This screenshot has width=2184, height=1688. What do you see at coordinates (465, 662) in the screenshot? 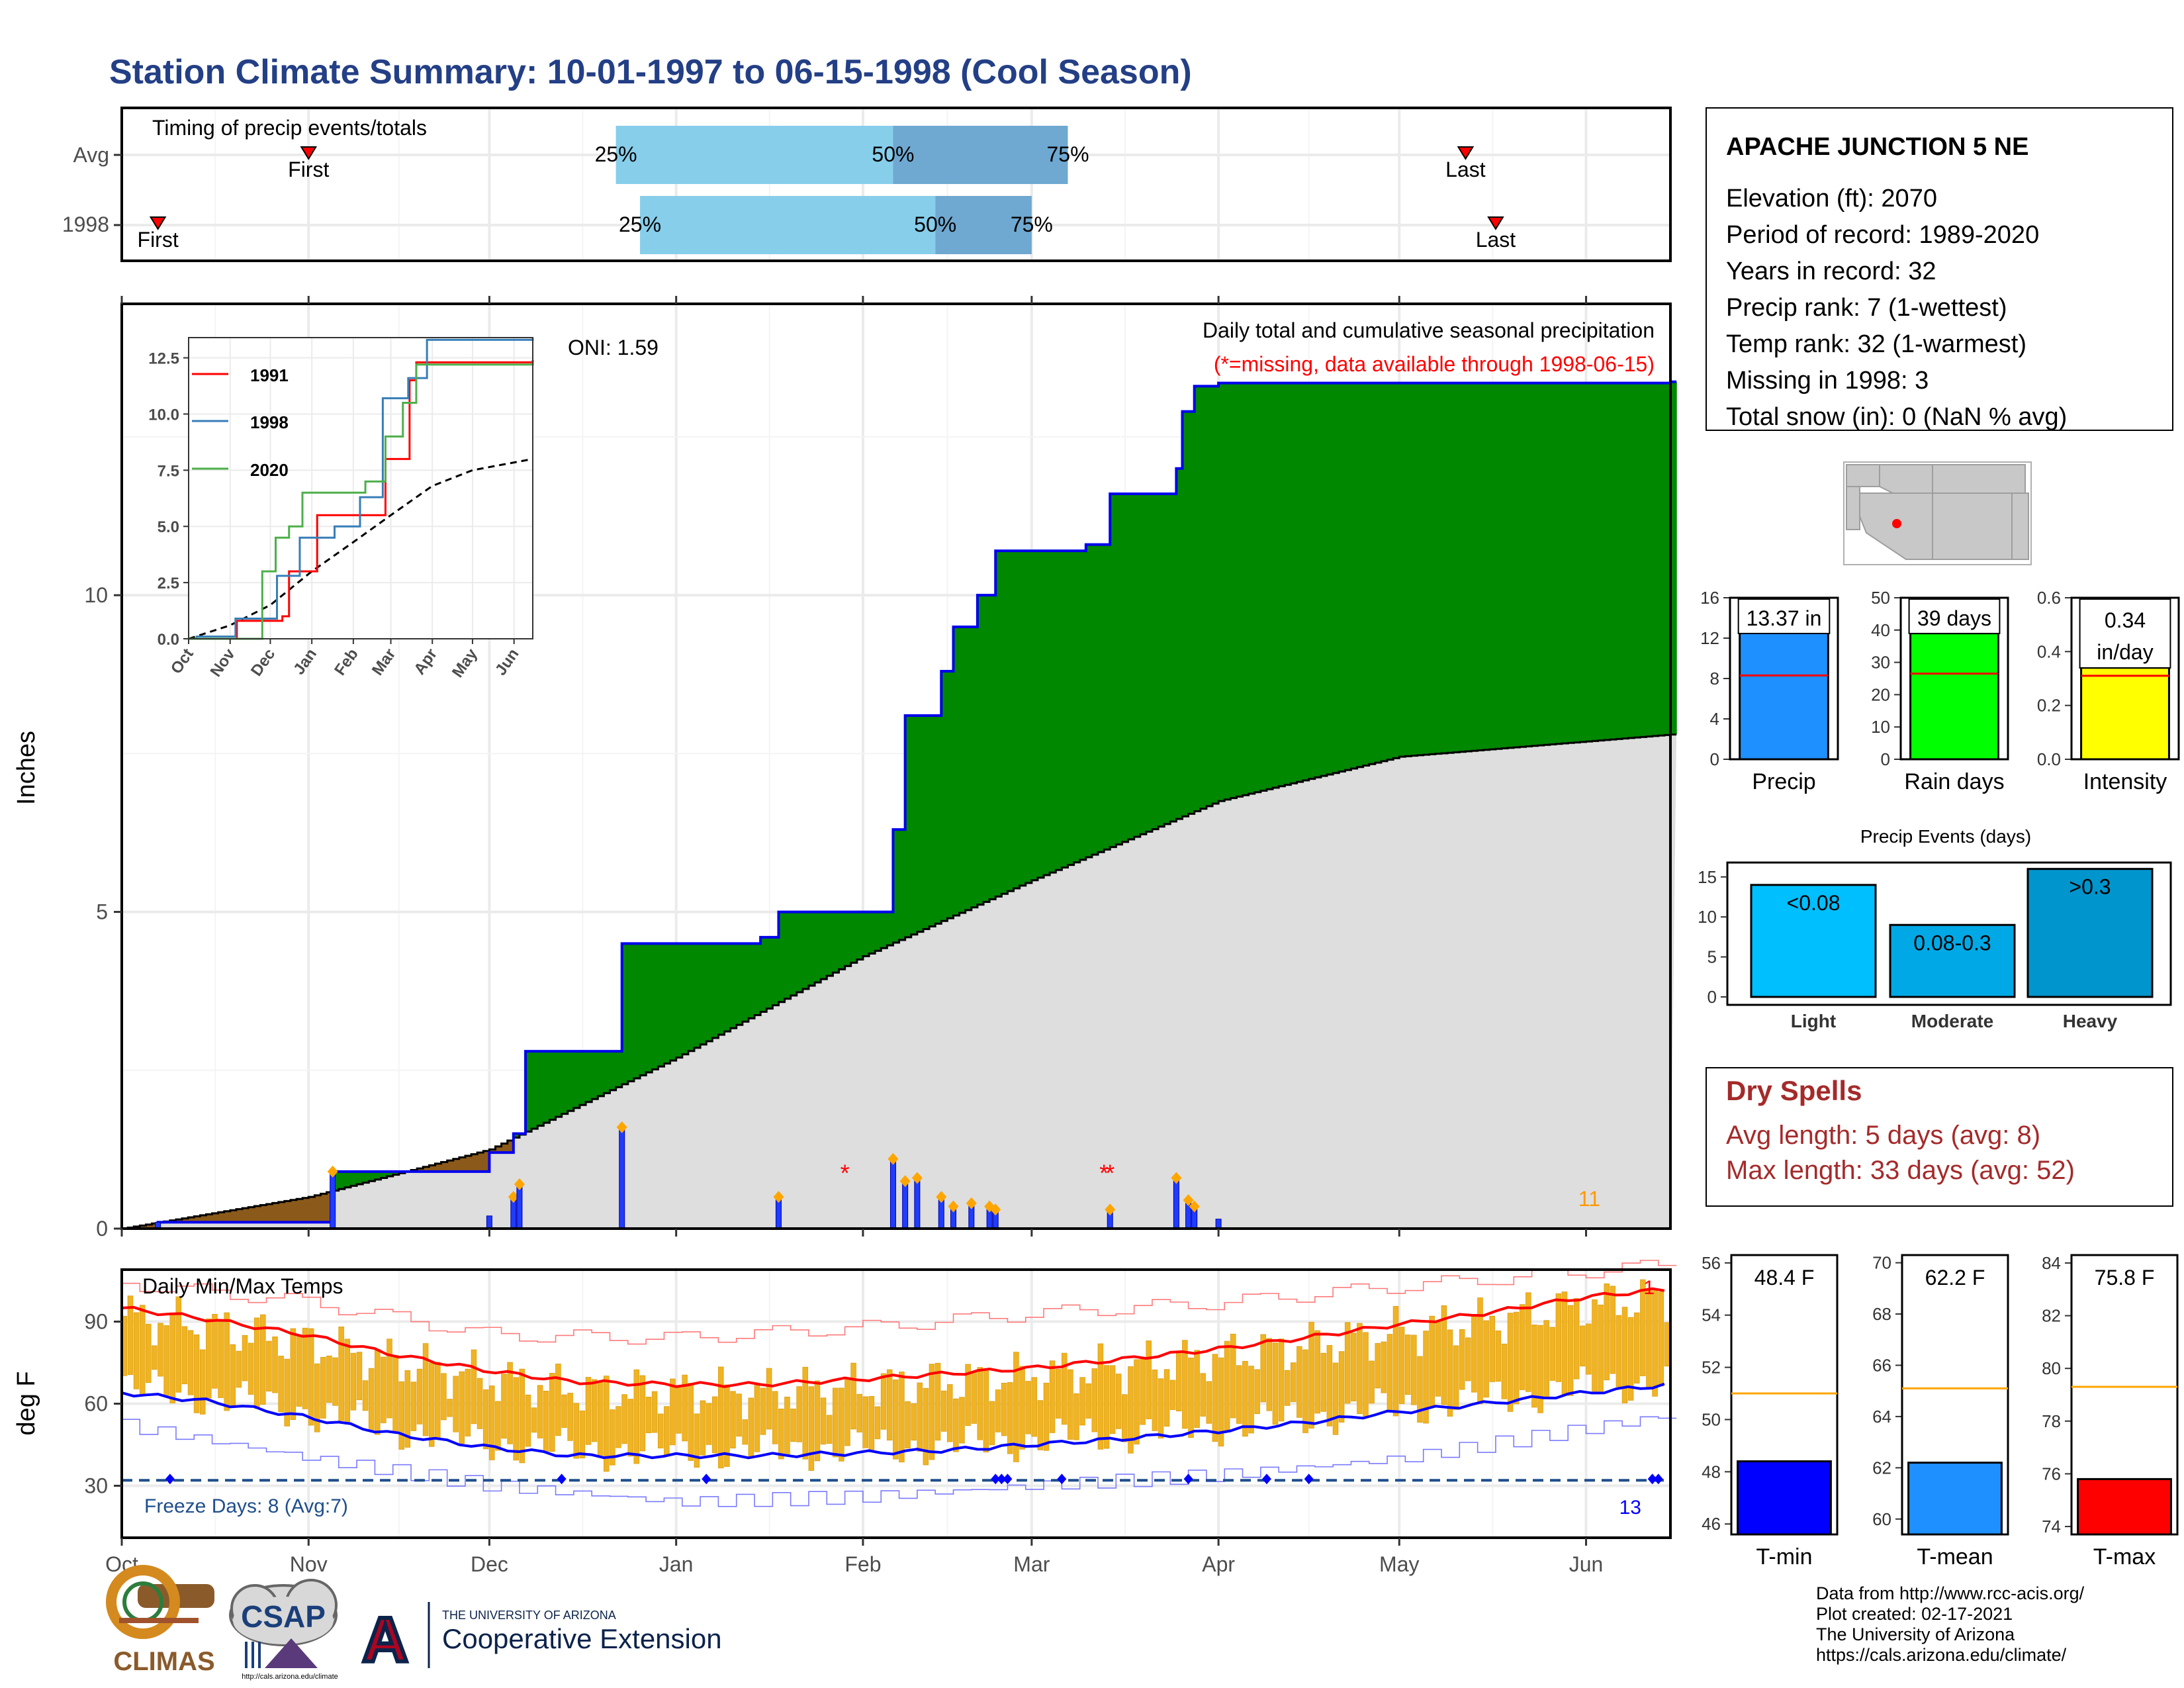
I see `inset-x-tick-label: May` at bounding box center [465, 662].